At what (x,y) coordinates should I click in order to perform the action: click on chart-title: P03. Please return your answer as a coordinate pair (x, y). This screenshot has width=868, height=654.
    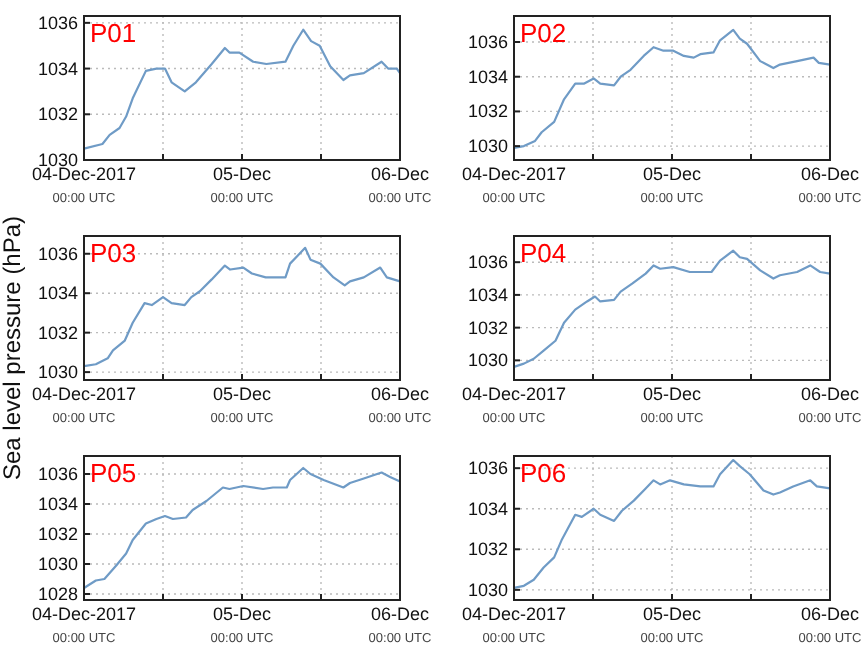
    Looking at the image, I should click on (113, 253).